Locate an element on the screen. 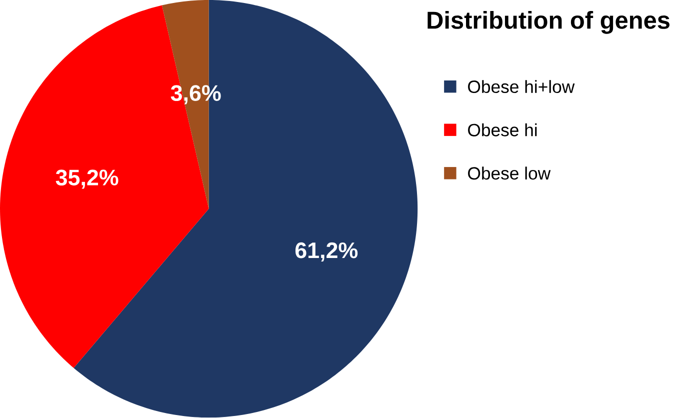 This screenshot has width=675, height=418. legend-label: Obese low is located at coordinates (509, 173).